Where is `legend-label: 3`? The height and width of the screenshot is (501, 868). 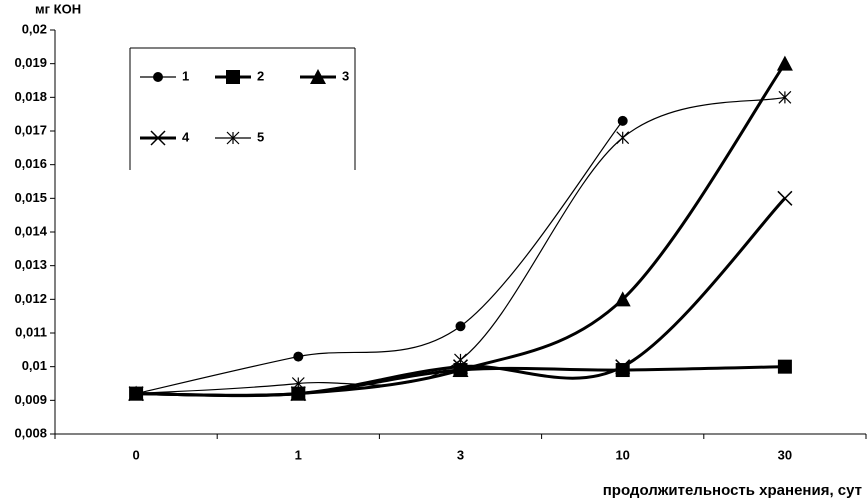
legend-label: 3 is located at coordinates (345, 75).